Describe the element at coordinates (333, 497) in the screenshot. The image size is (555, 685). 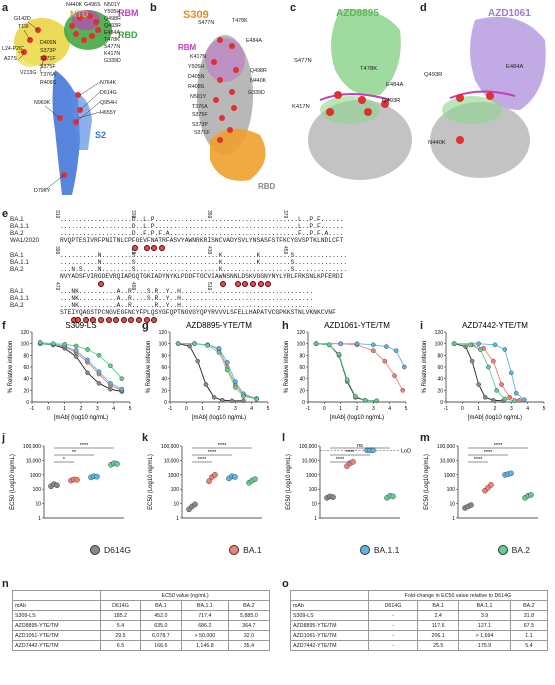
I see `data-point-D614G` at that location.